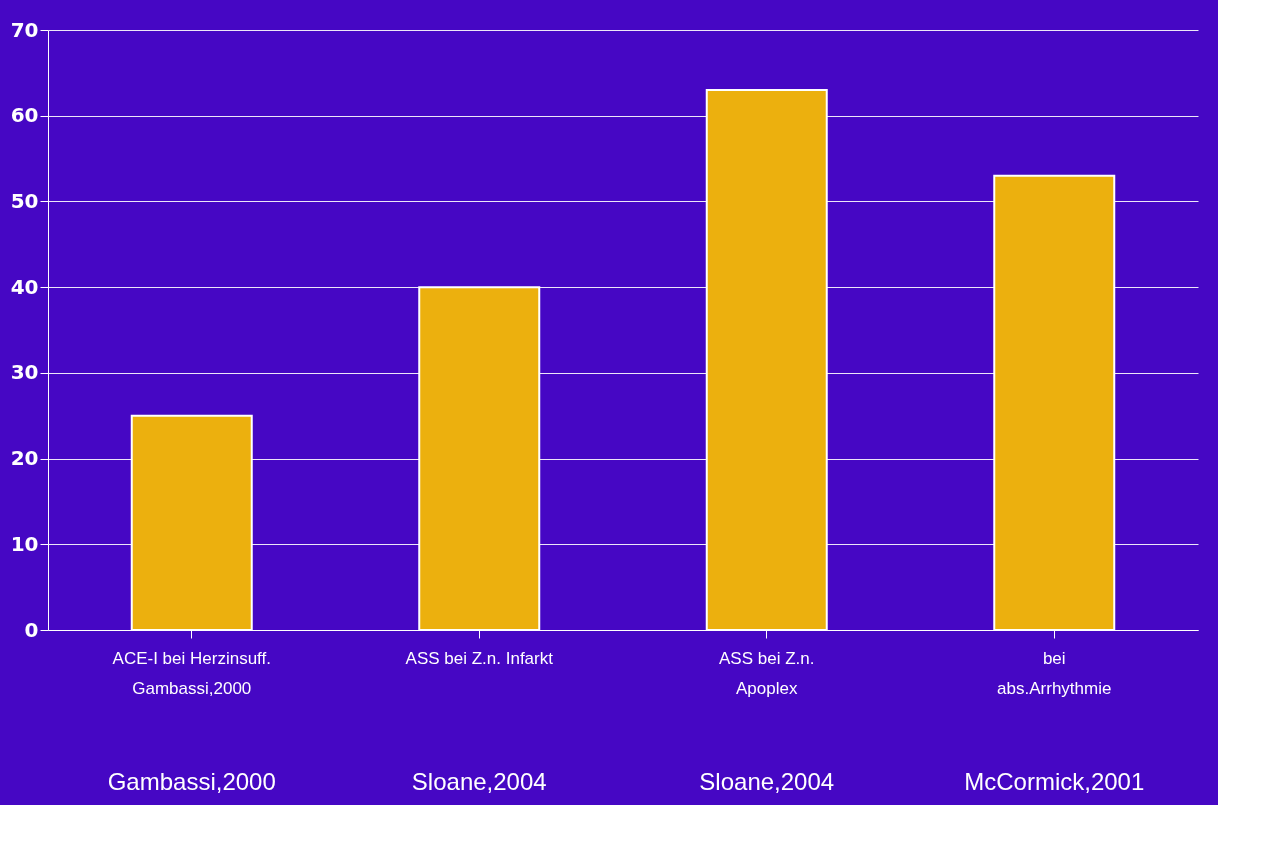 Image resolution: width=1280 pixels, height=853 pixels. I want to click on y-tick-label: 40, so click(24, 286).